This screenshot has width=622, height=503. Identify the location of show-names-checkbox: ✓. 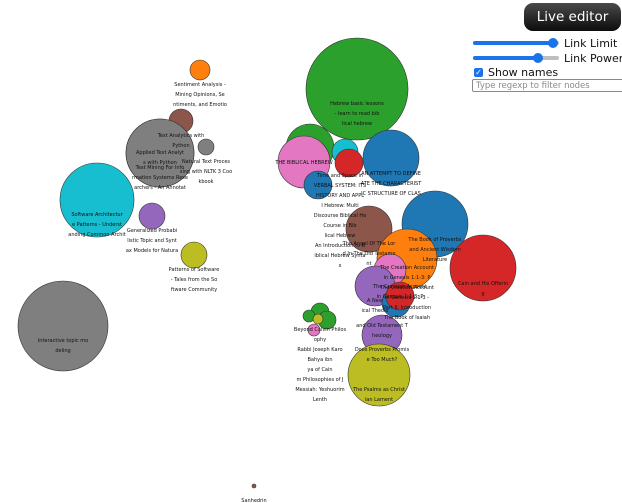
(478, 72).